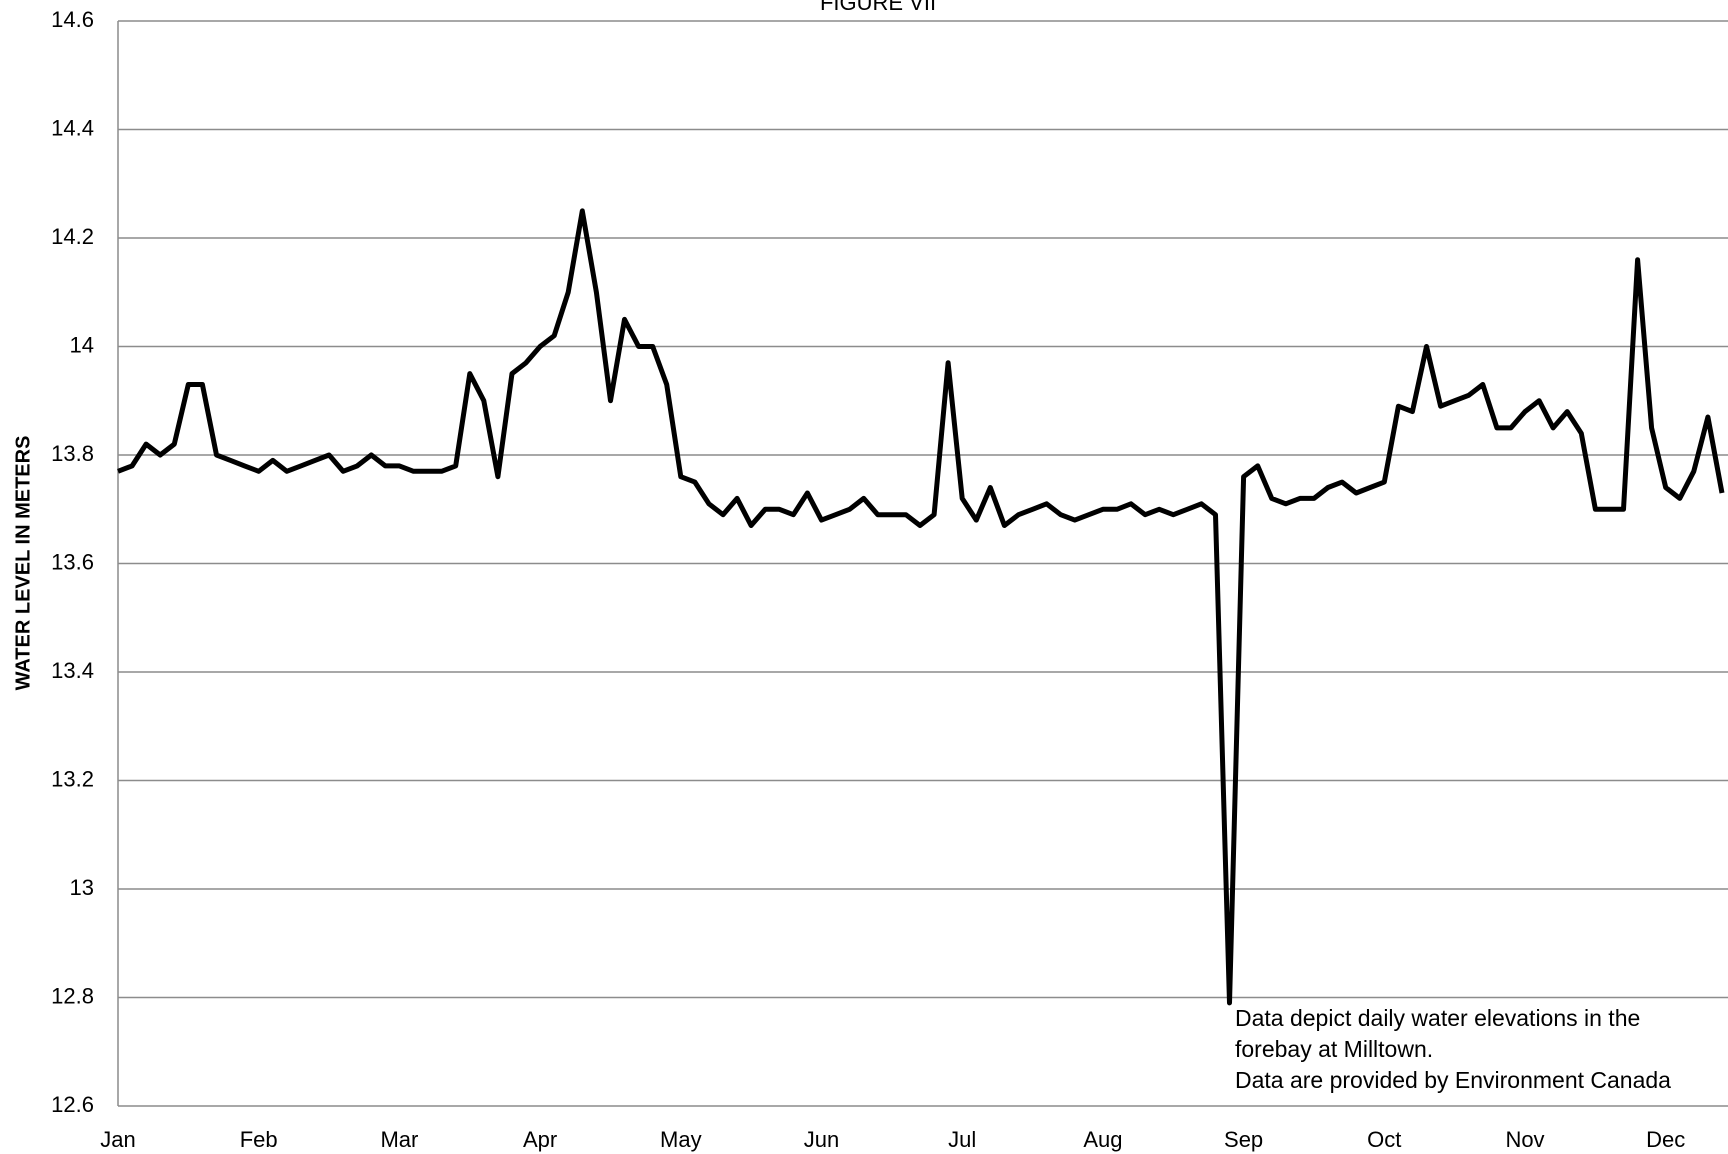 This screenshot has height=1154, width=1728. What do you see at coordinates (1524, 1139) in the screenshot?
I see `x-tick-label: Nov` at bounding box center [1524, 1139].